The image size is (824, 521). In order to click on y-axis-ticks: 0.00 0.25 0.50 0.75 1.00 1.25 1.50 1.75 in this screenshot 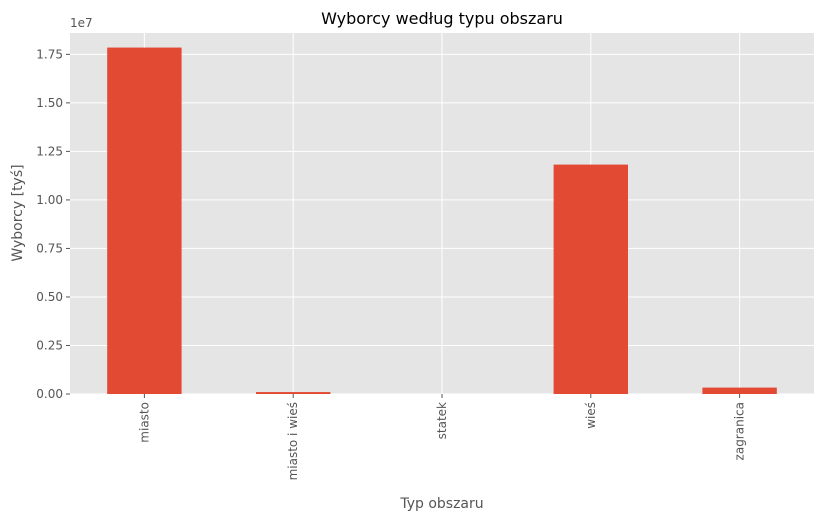, I will do `click(53, 224)`.